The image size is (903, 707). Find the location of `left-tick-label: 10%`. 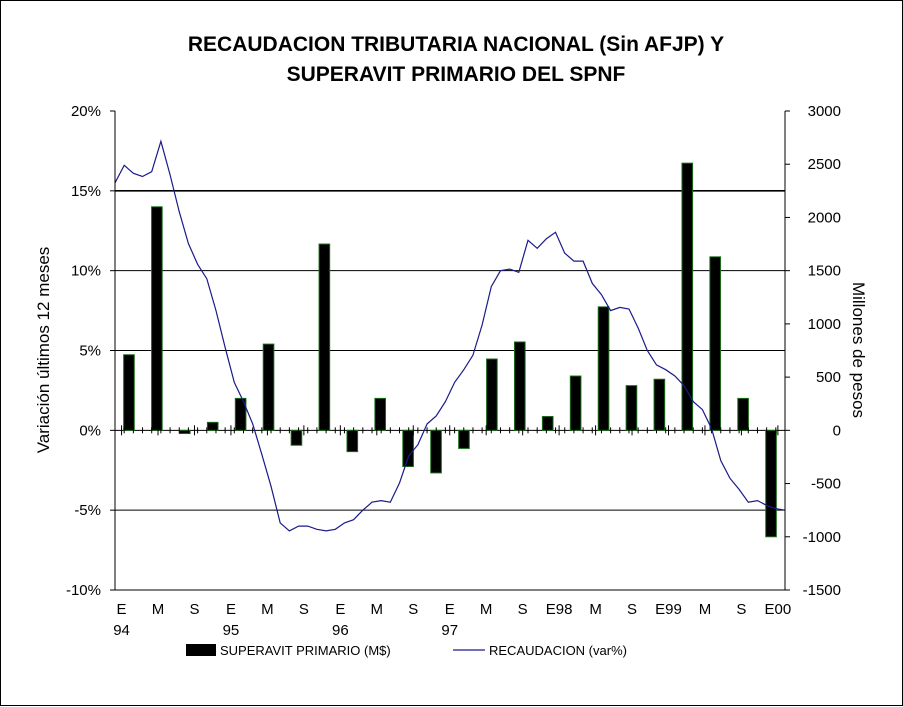

left-tick-label: 10% is located at coordinates (86, 271).